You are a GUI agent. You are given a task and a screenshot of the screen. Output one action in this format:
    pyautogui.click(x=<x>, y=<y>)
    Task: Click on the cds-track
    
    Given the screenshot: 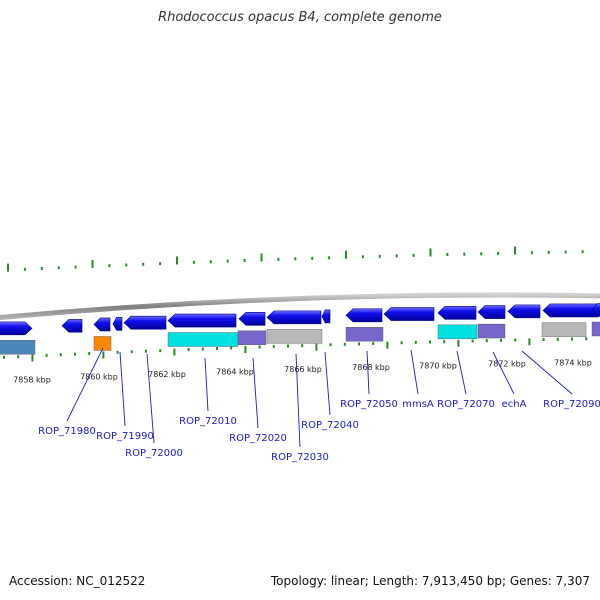 What is the action you would take?
    pyautogui.click(x=300, y=338)
    